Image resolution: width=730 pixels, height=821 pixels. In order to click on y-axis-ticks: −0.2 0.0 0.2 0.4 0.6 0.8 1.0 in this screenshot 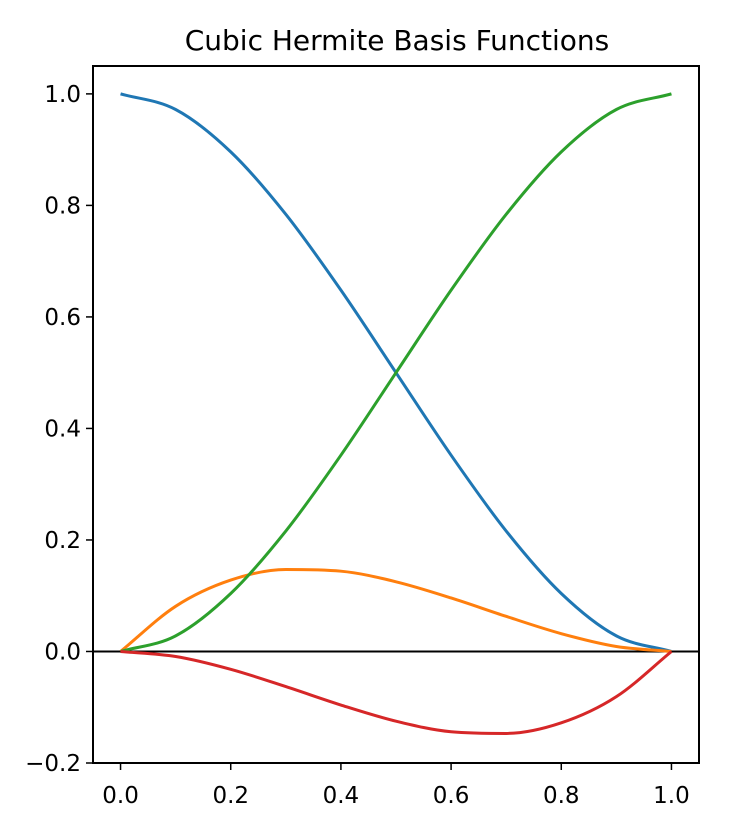, I will do `click(59, 429)`.